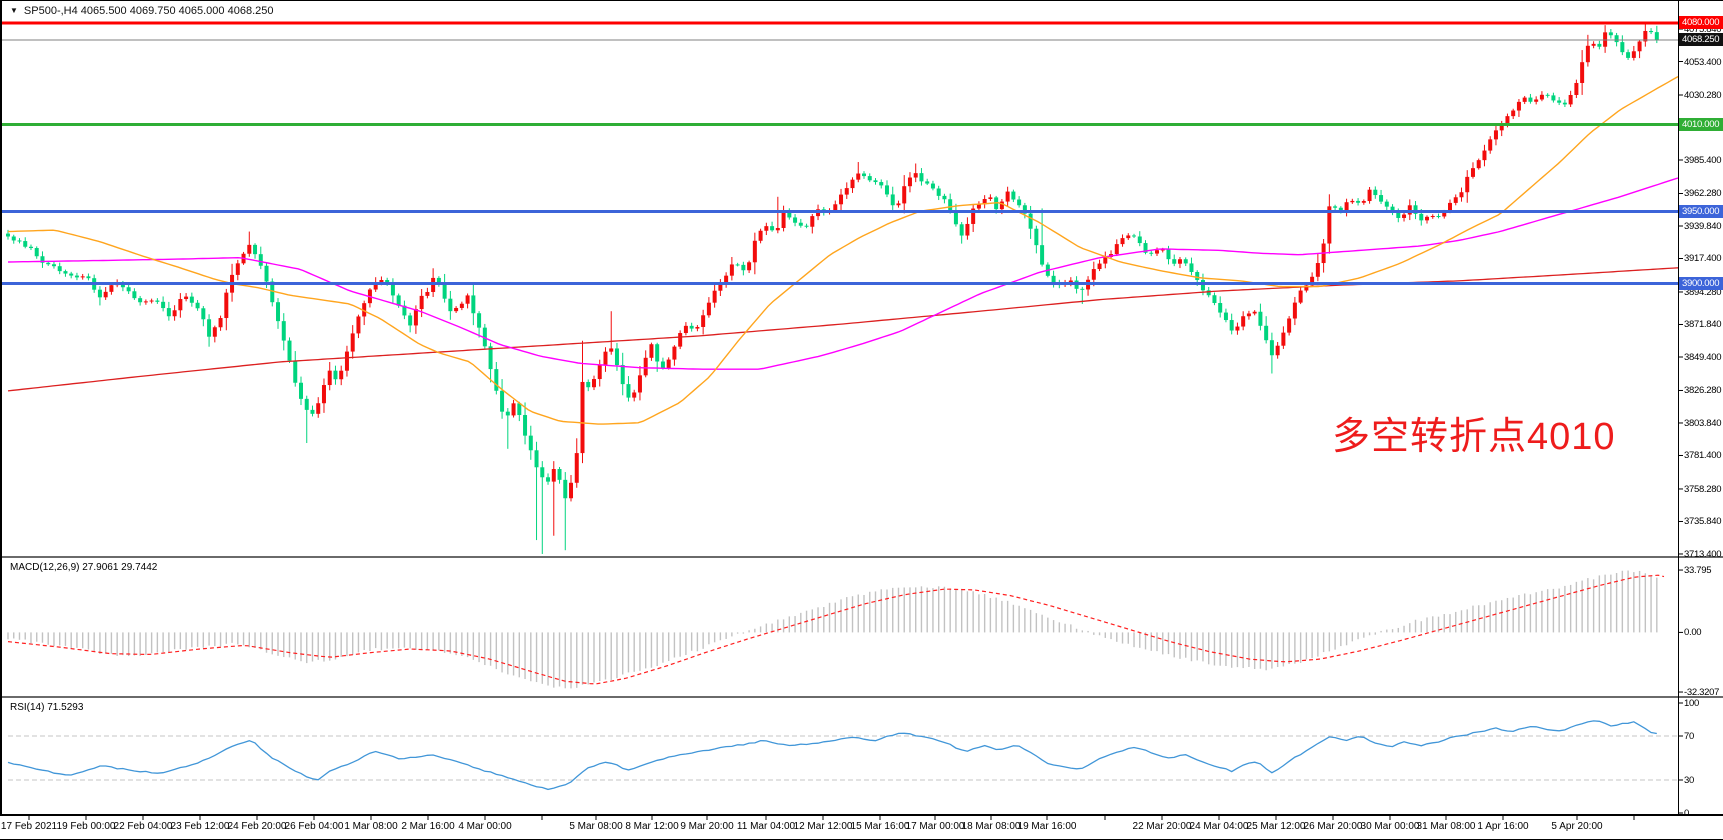  Describe the element at coordinates (1503, 826) in the screenshot. I see `time-axis-label: 1 Apr 16:00` at that location.